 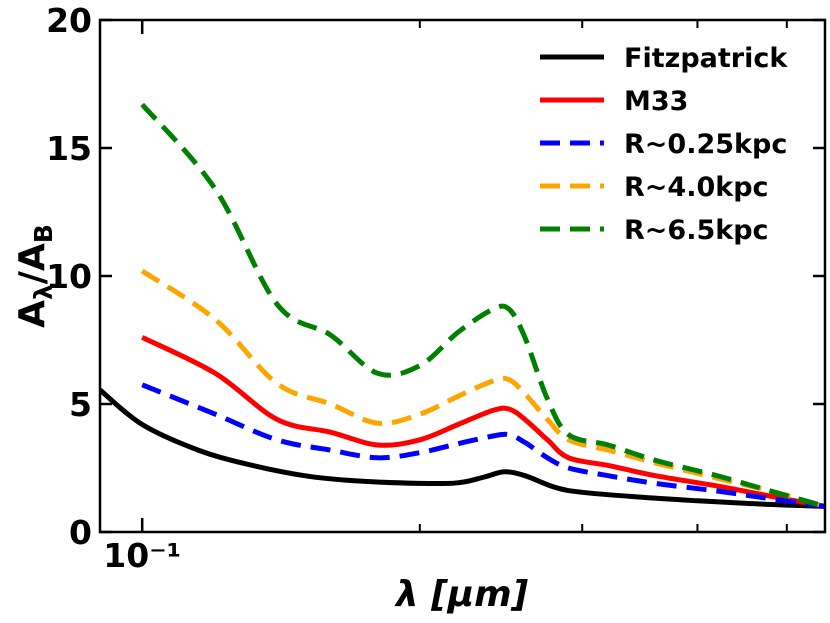 I want to click on y-axis-label: Aλ/AB, so click(x=35, y=276).